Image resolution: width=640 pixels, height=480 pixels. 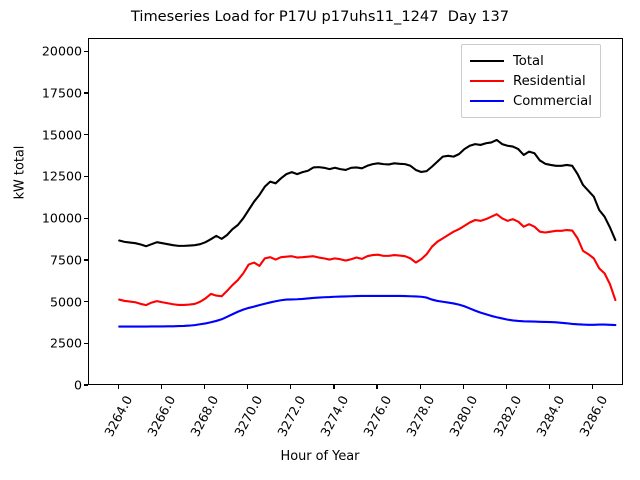 I want to click on x-tick-label: 3268.0, so click(x=204, y=416).